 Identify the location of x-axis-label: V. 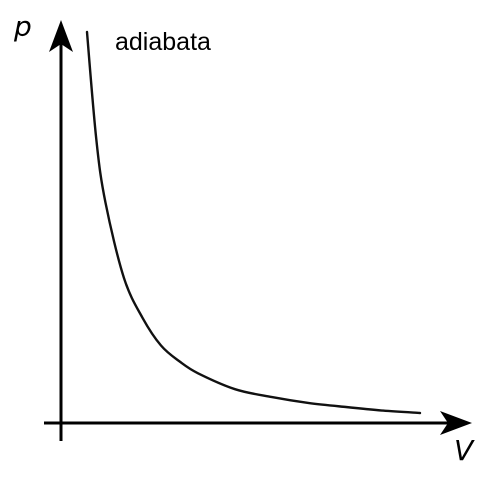
(464, 450).